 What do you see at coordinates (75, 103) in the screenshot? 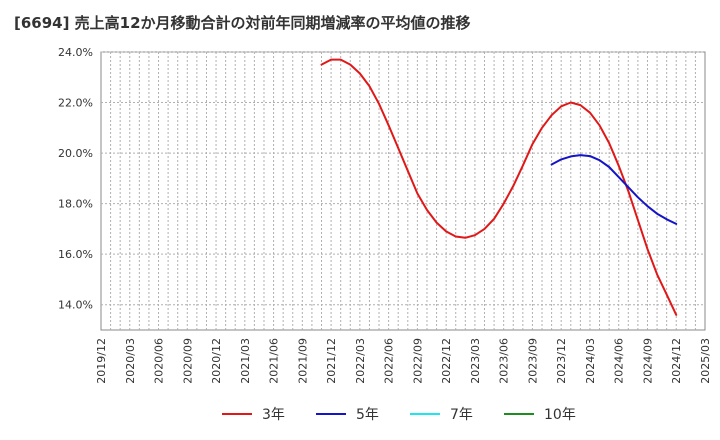
I see `y-tick-label: 22.0%` at bounding box center [75, 103].